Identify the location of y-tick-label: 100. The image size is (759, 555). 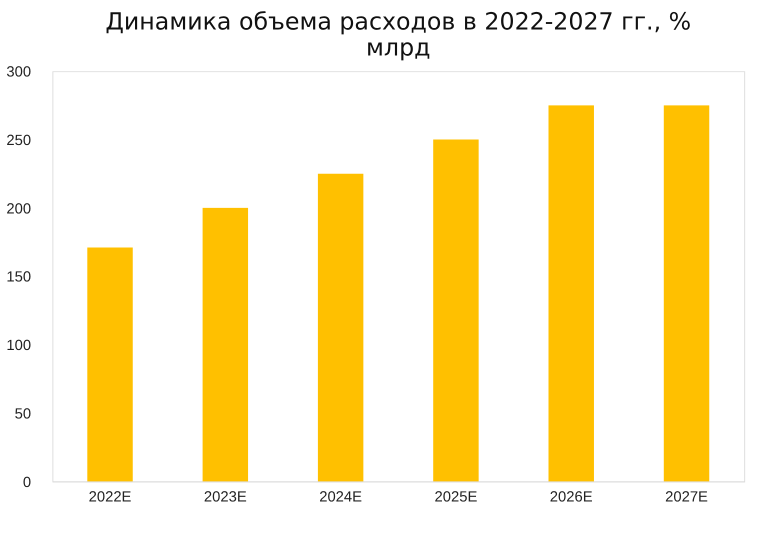
(19, 346).